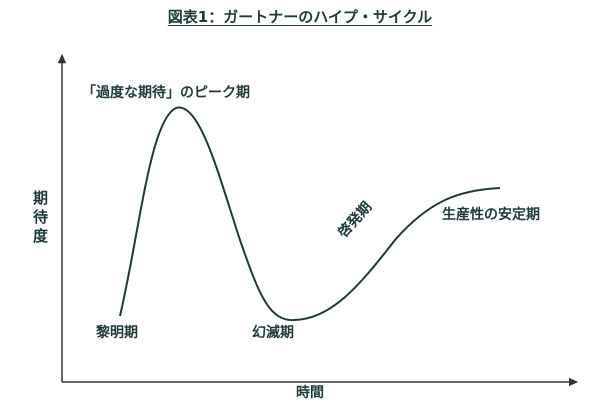  What do you see at coordinates (300, 17) in the screenshot?
I see `diagram-title: 図表1：ガートナーのハイプ・サイクル` at bounding box center [300, 17].